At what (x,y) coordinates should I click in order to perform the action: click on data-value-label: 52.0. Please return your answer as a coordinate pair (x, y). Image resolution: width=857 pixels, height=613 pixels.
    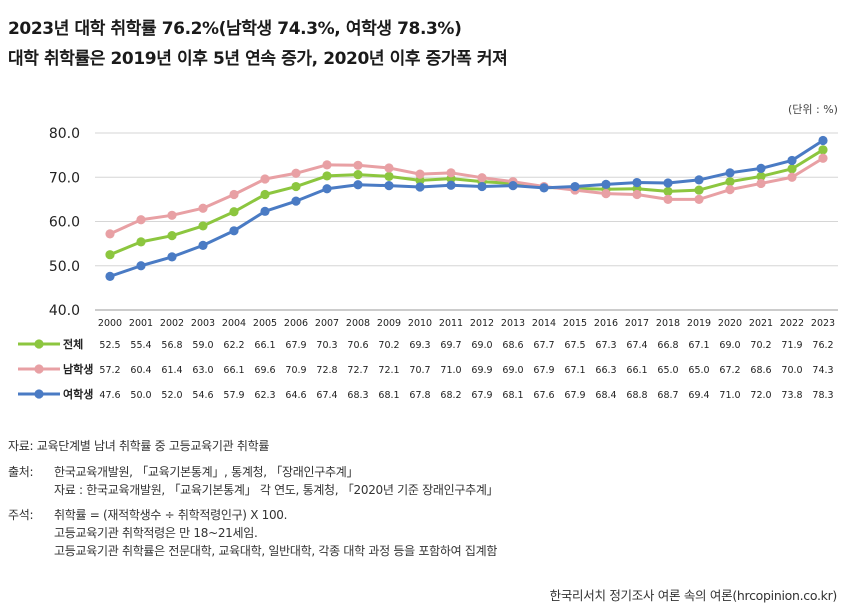
    Looking at the image, I should click on (171, 395).